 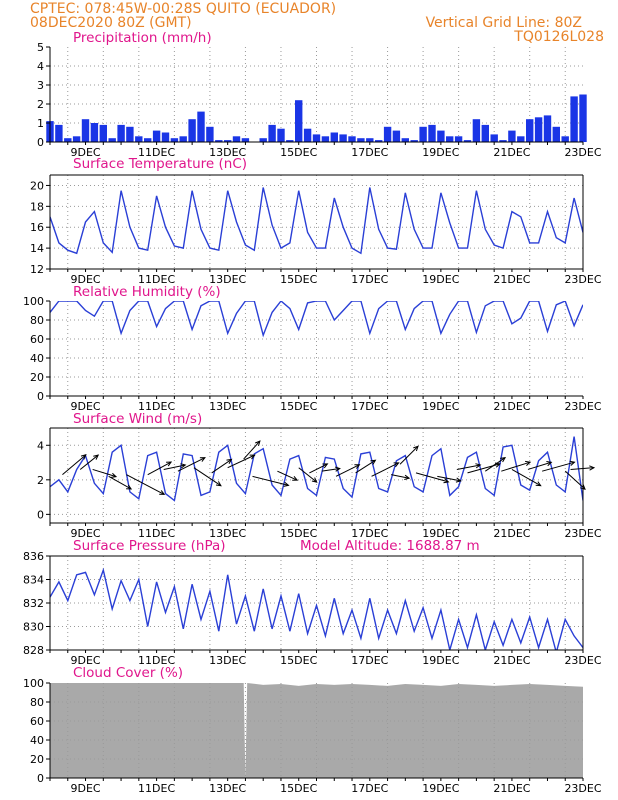 I want to click on header-grid-info: Vertical Grid Line: 80Z, so click(x=504, y=23).